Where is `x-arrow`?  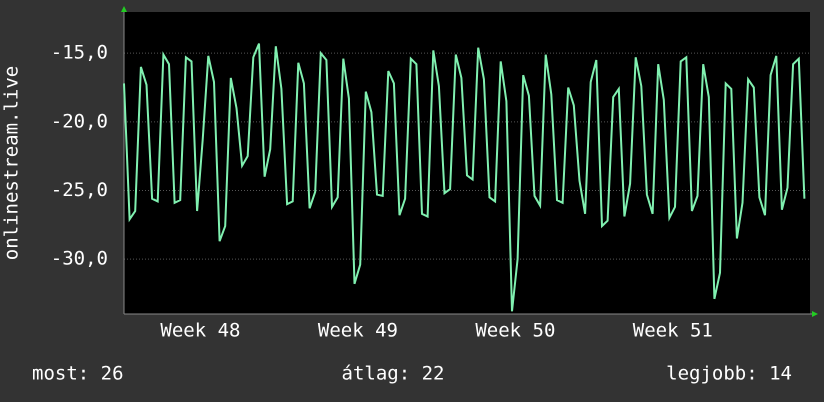
x-arrow is located at coordinates (815, 314).